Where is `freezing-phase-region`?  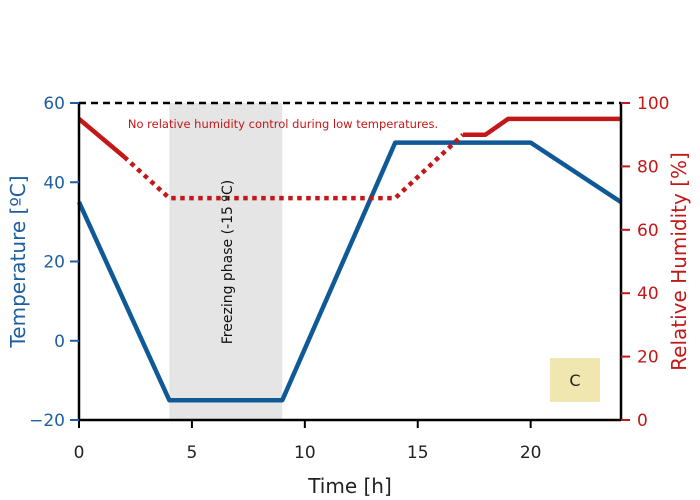
freezing-phase-region is located at coordinates (226, 261).